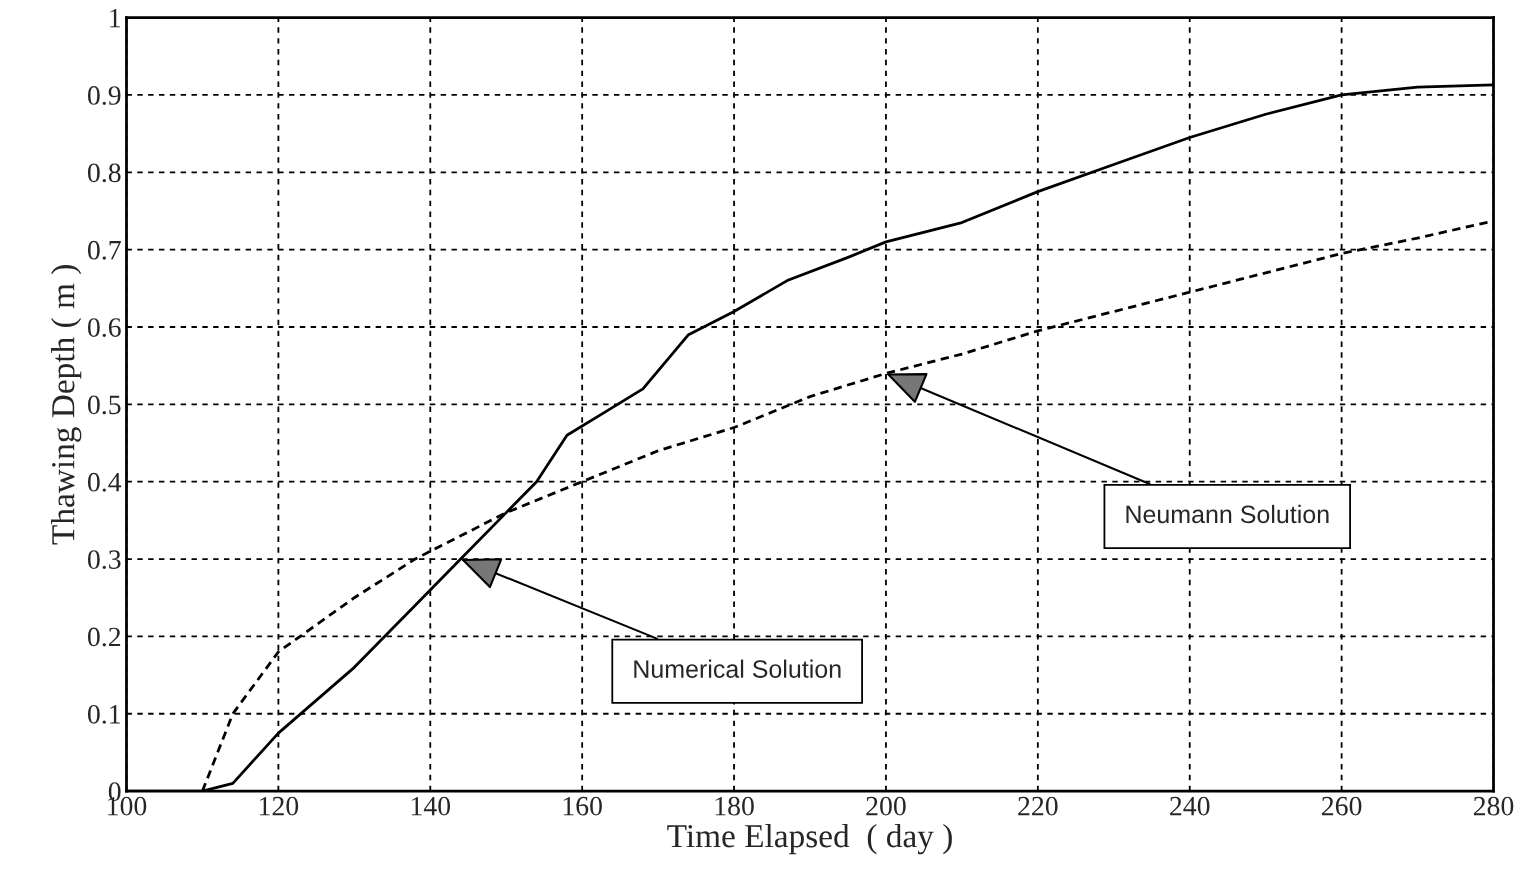 The height and width of the screenshot is (879, 1524). Describe the element at coordinates (104, 328) in the screenshot. I see `y-tick-label: 0.6` at that location.